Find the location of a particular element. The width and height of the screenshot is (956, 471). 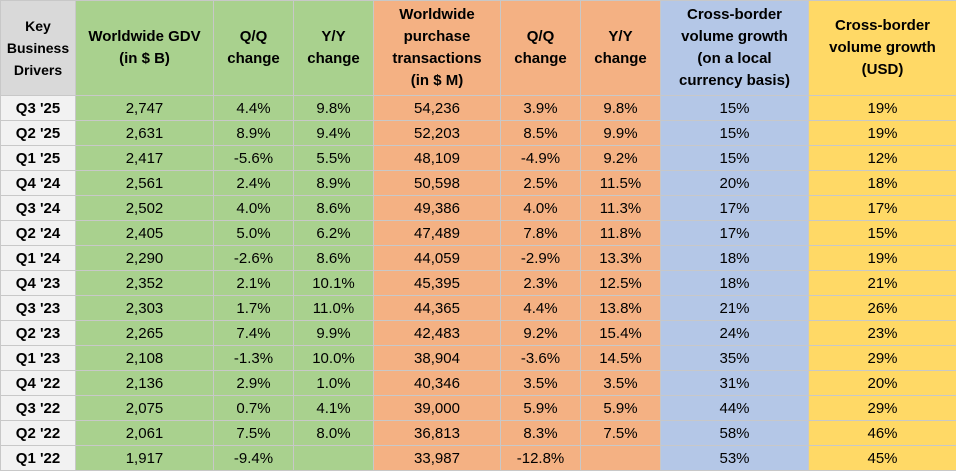

cell-text: 11.3% is located at coordinates (620, 208).